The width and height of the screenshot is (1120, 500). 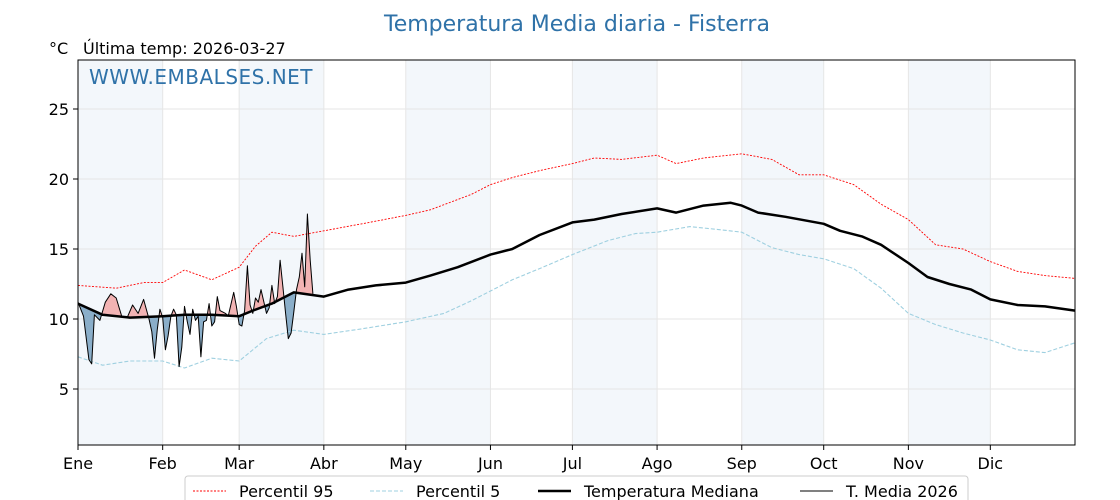 What do you see at coordinates (901, 491) in the screenshot?
I see `legend-label-3: T. Media 2026` at bounding box center [901, 491].